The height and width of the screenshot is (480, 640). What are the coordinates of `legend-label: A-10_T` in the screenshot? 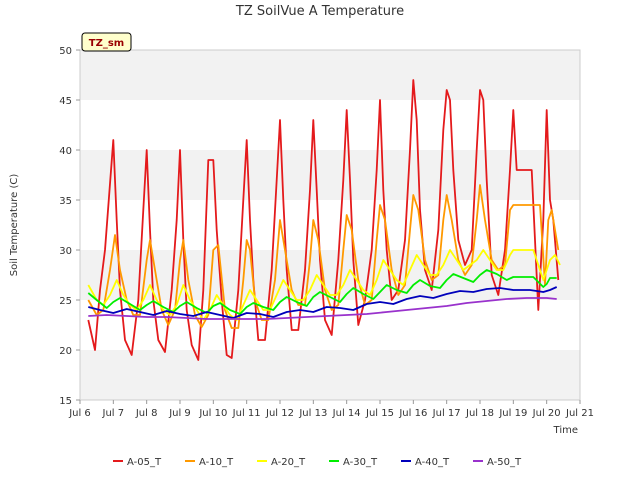 It's located at (216, 462).